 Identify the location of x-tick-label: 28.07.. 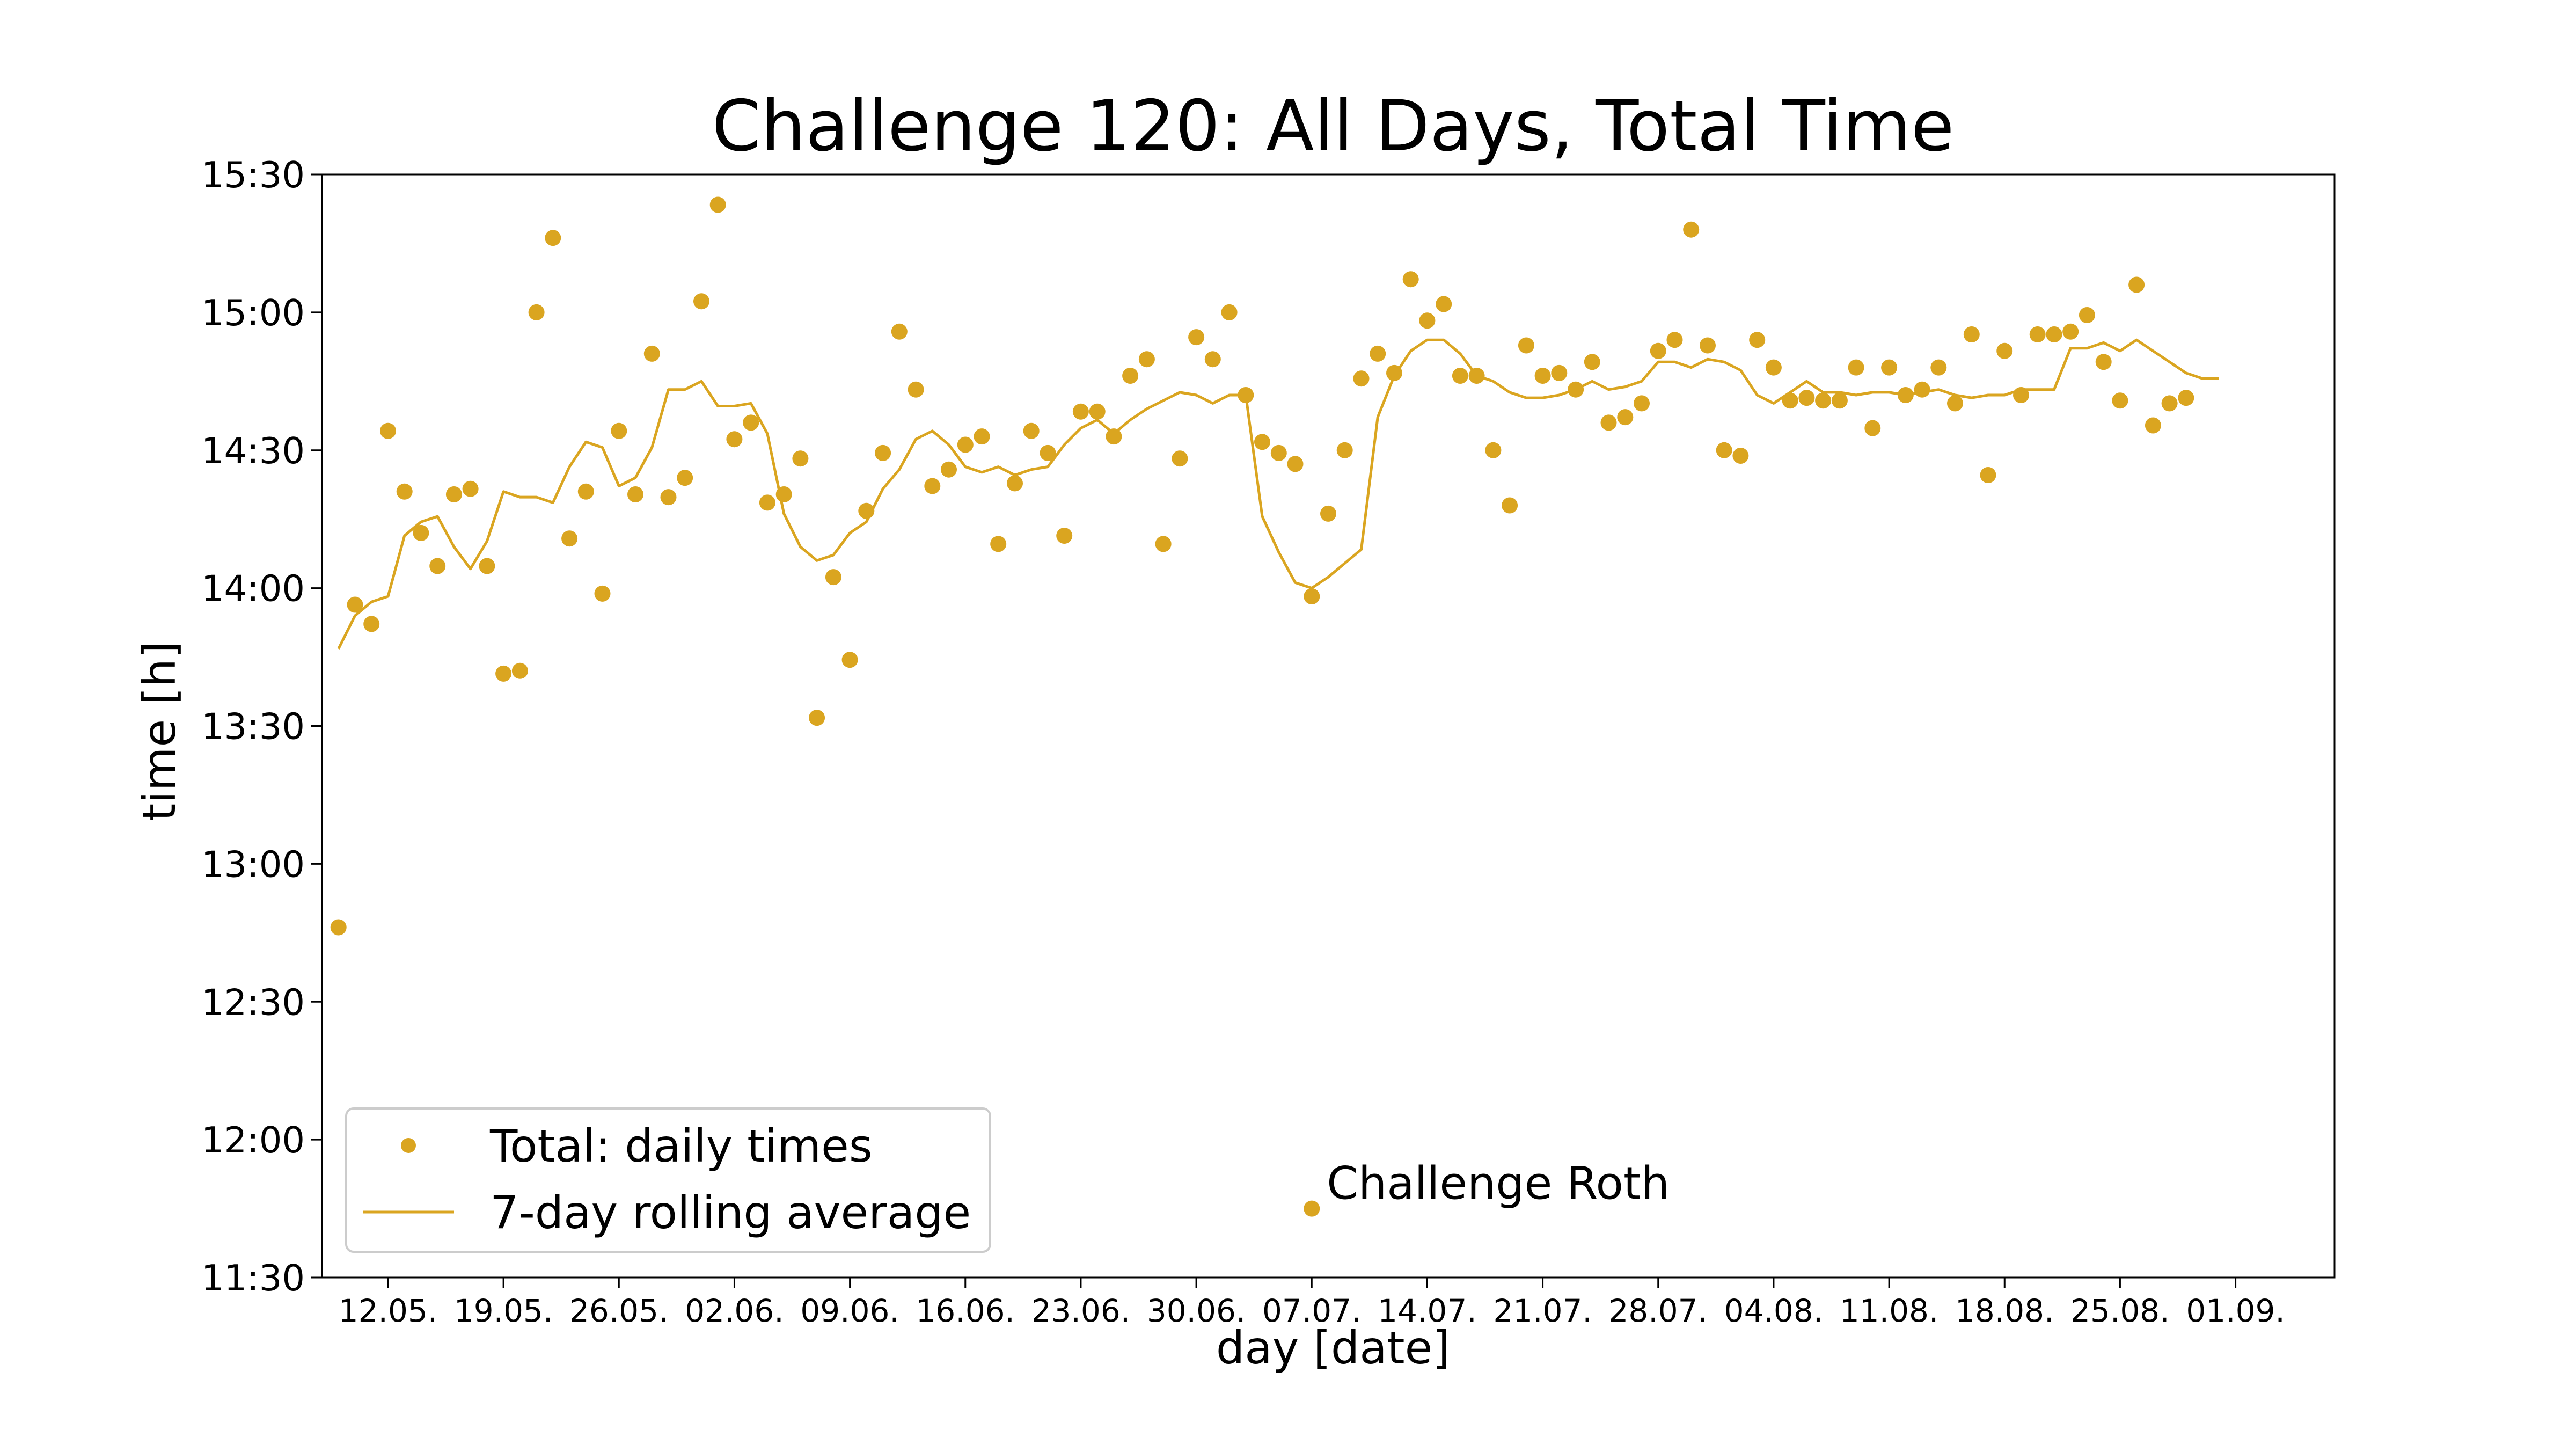
(1658, 1311).